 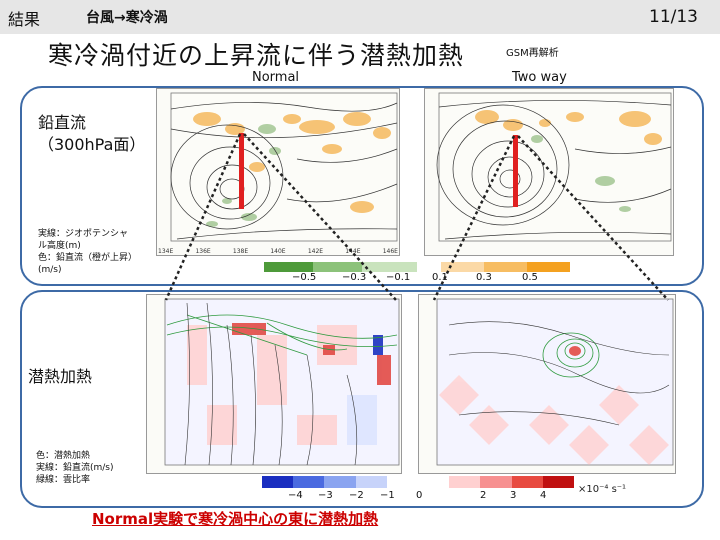 What do you see at coordinates (483, 495) in the screenshot?
I see `lh-colorbar-tick: 2` at bounding box center [483, 495].